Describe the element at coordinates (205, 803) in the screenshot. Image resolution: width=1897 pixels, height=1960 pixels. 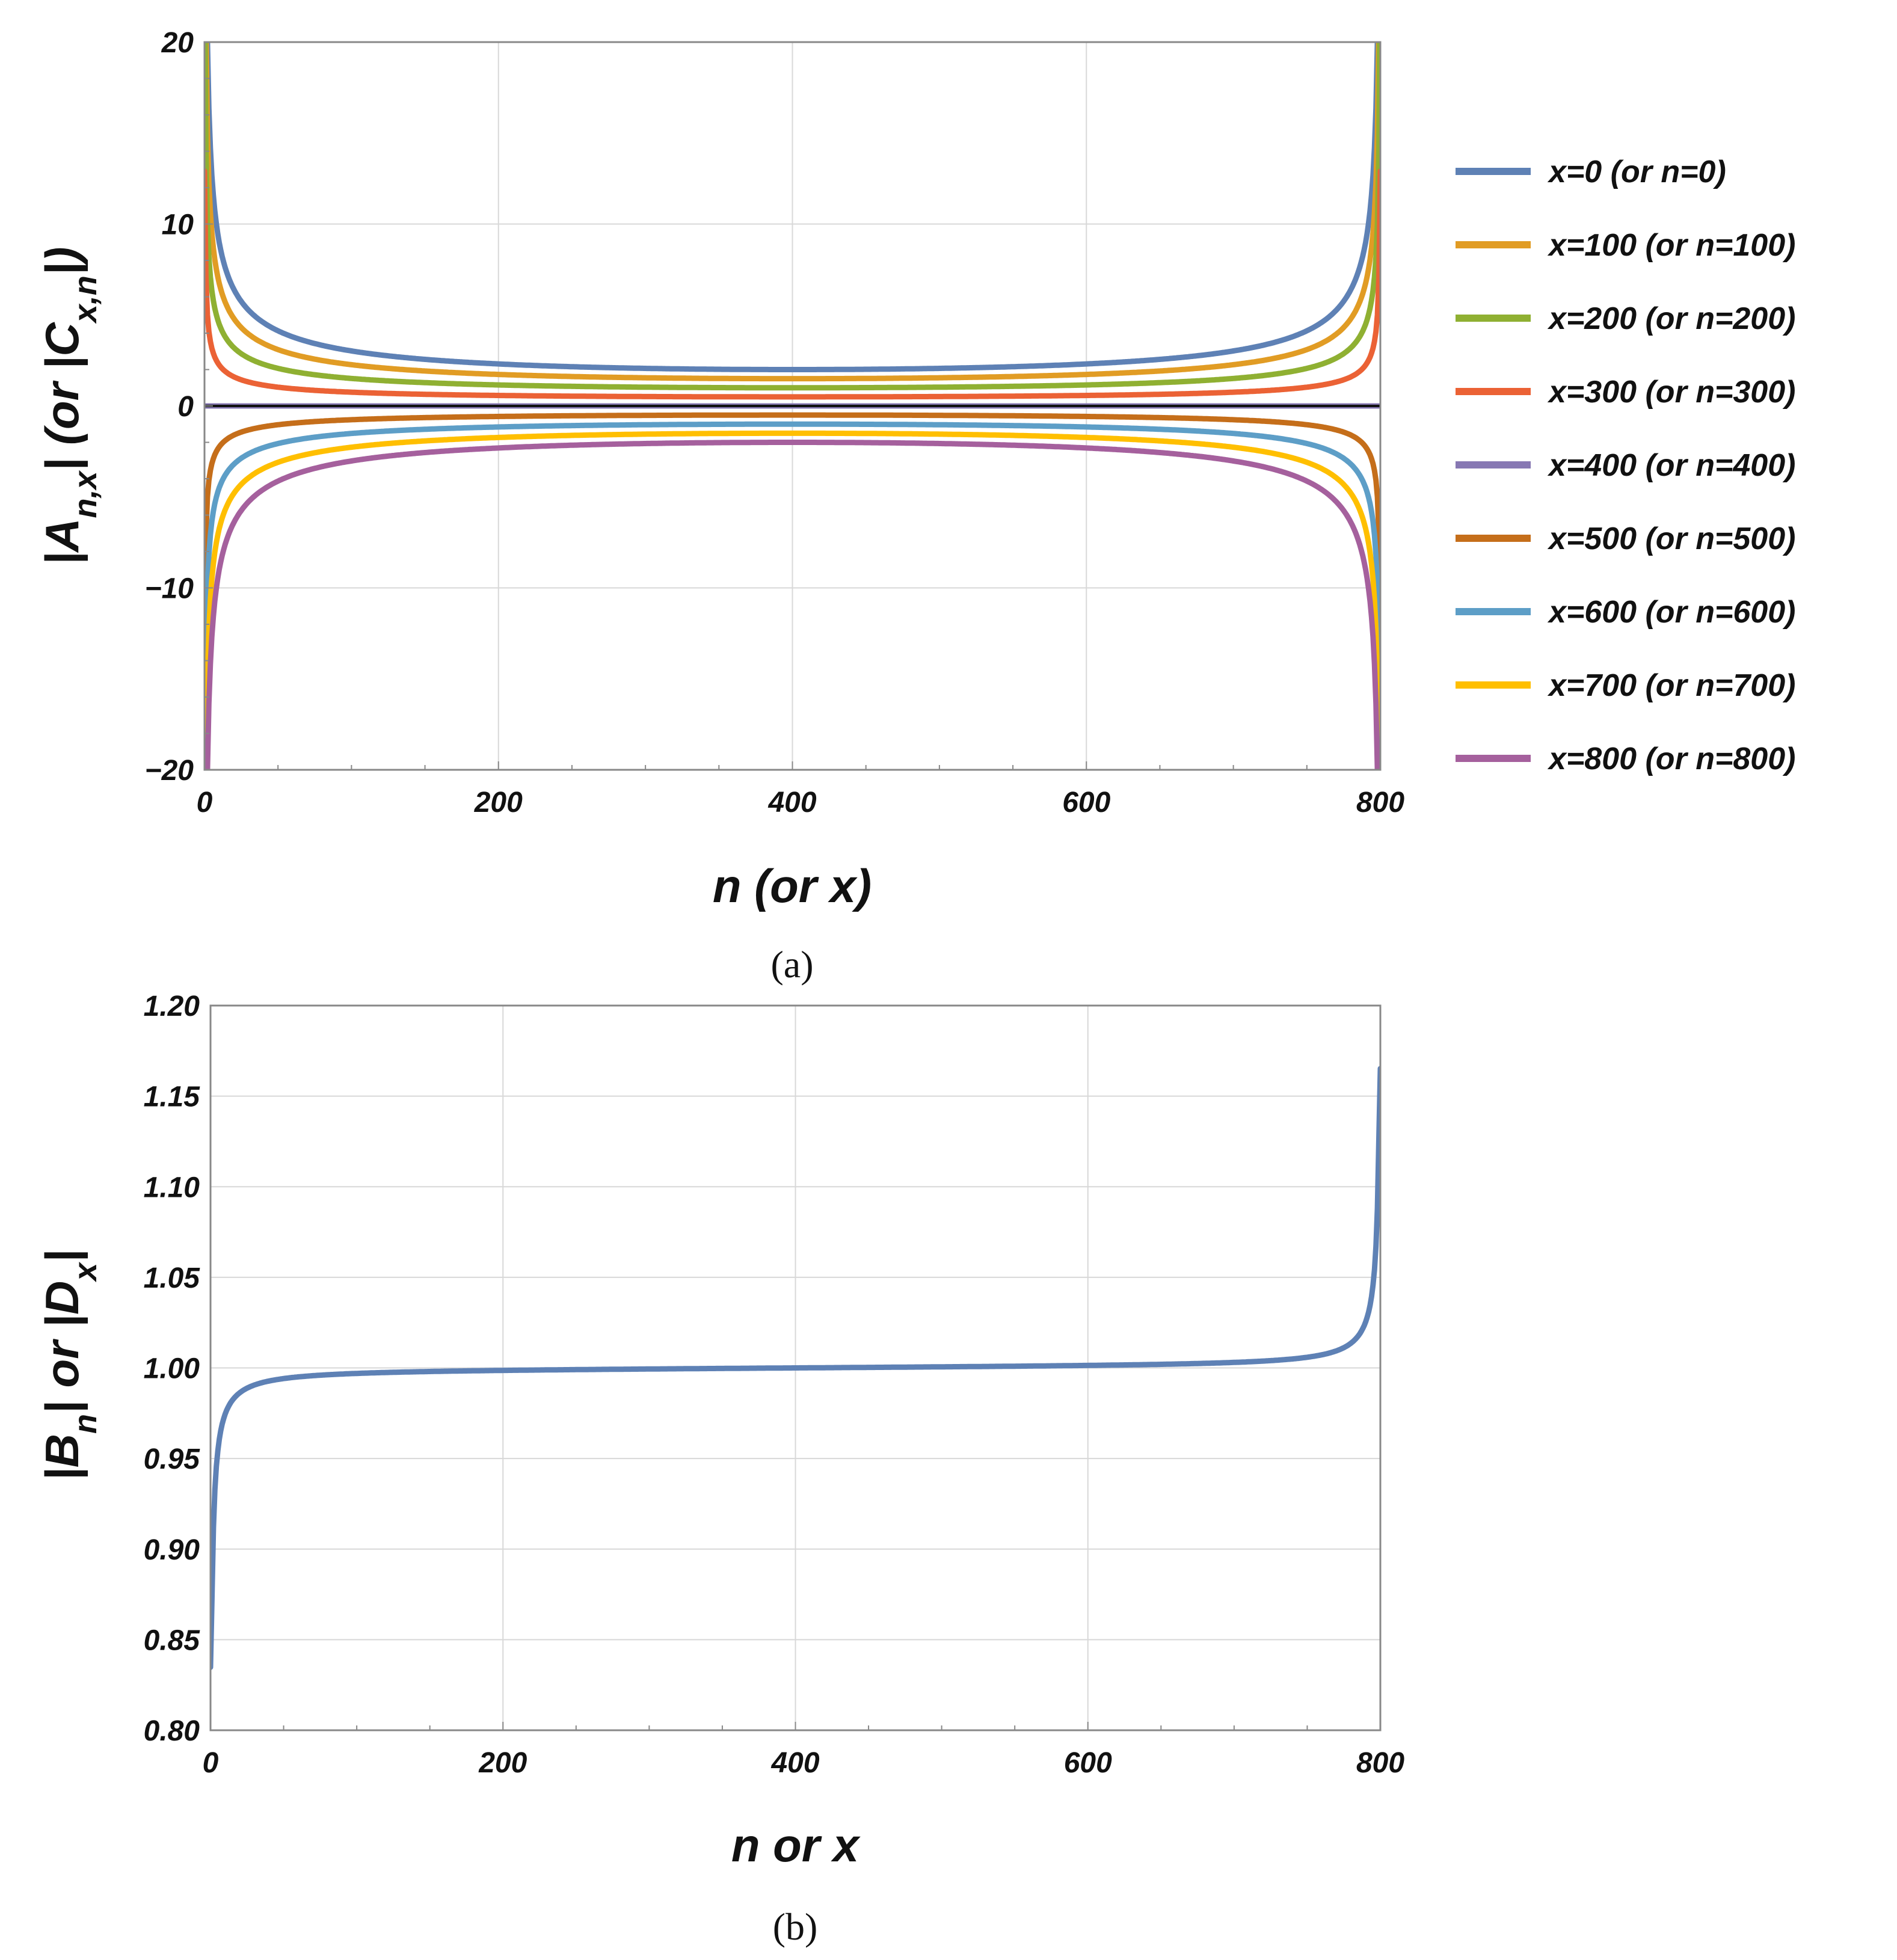
I see `panel-a-x-tick-label: 0` at that location.